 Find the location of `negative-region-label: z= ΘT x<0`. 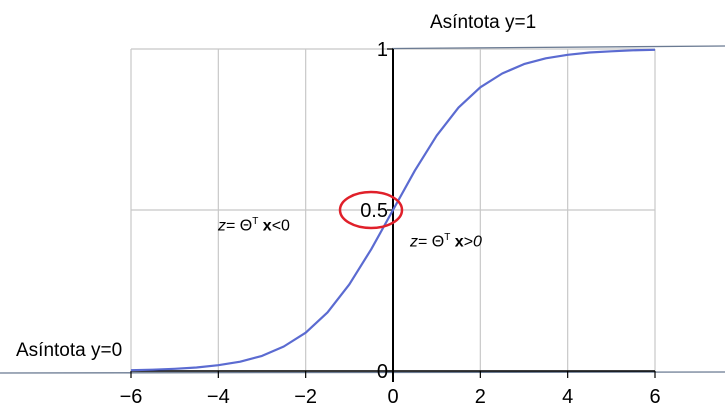

negative-region-label: z= ΘT x<0 is located at coordinates (254, 225).